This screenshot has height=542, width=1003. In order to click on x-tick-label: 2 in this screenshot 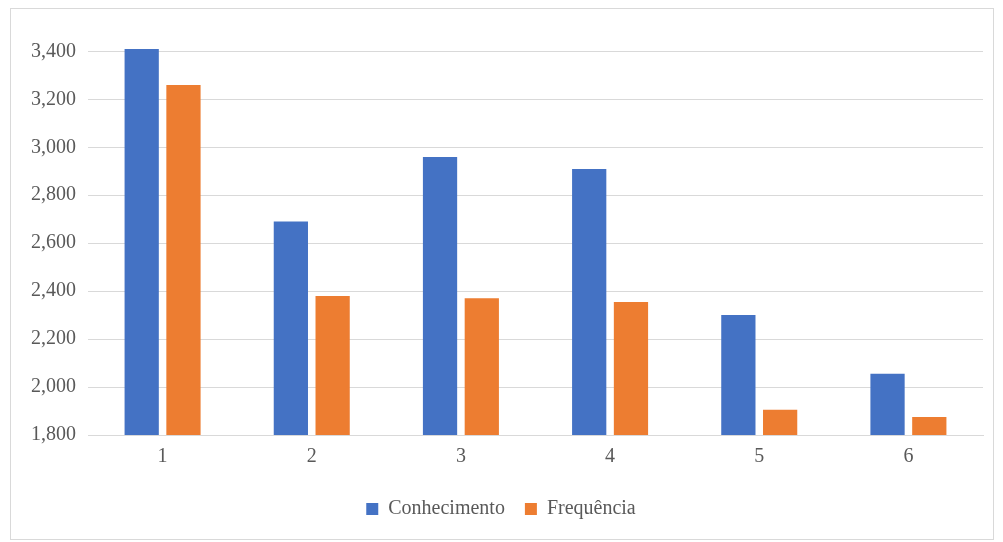, I will do `click(311, 455)`.